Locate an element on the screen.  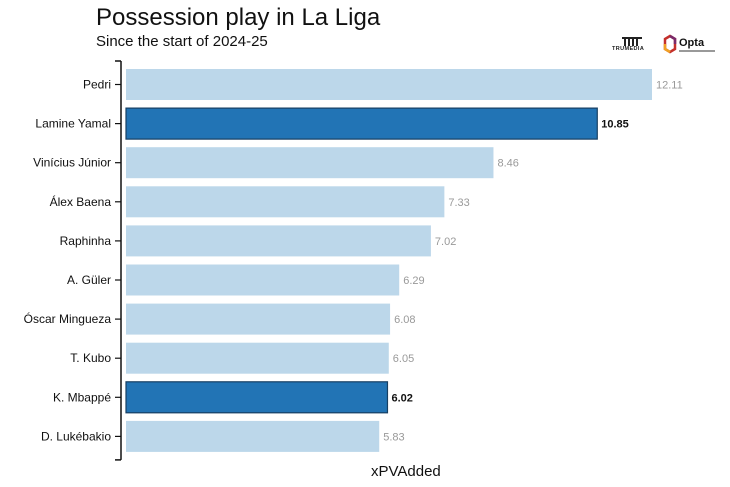
trumedia-logo-icon is located at coordinates (632, 41).